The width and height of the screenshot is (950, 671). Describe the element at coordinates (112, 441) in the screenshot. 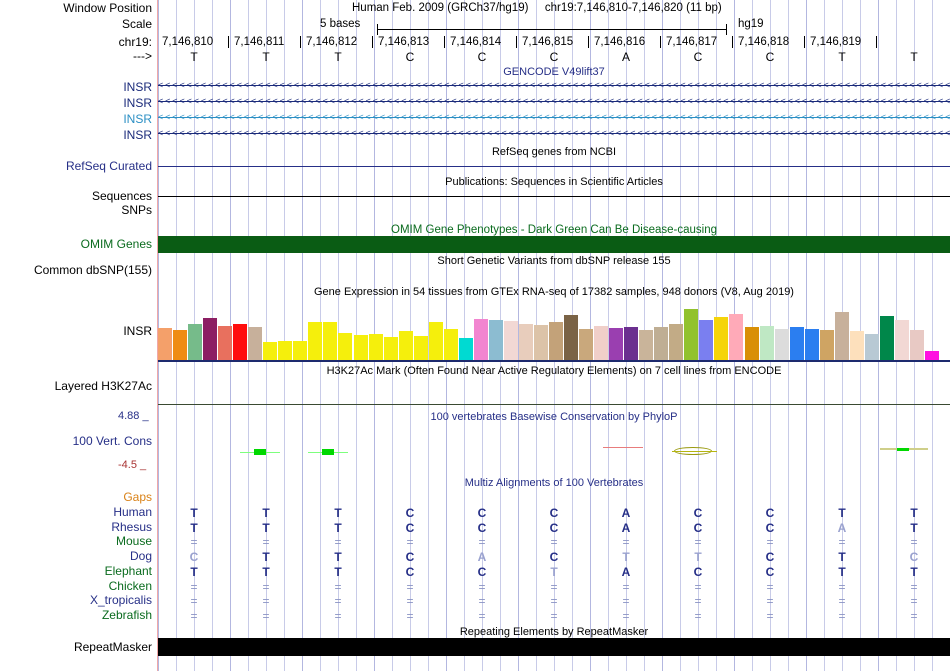

I see `conservation-label: 100 Vert. Cons` at that location.